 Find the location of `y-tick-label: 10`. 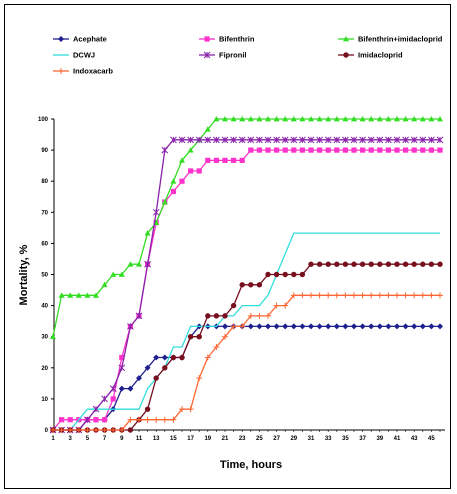

y-tick-label: 10 is located at coordinates (44, 400).